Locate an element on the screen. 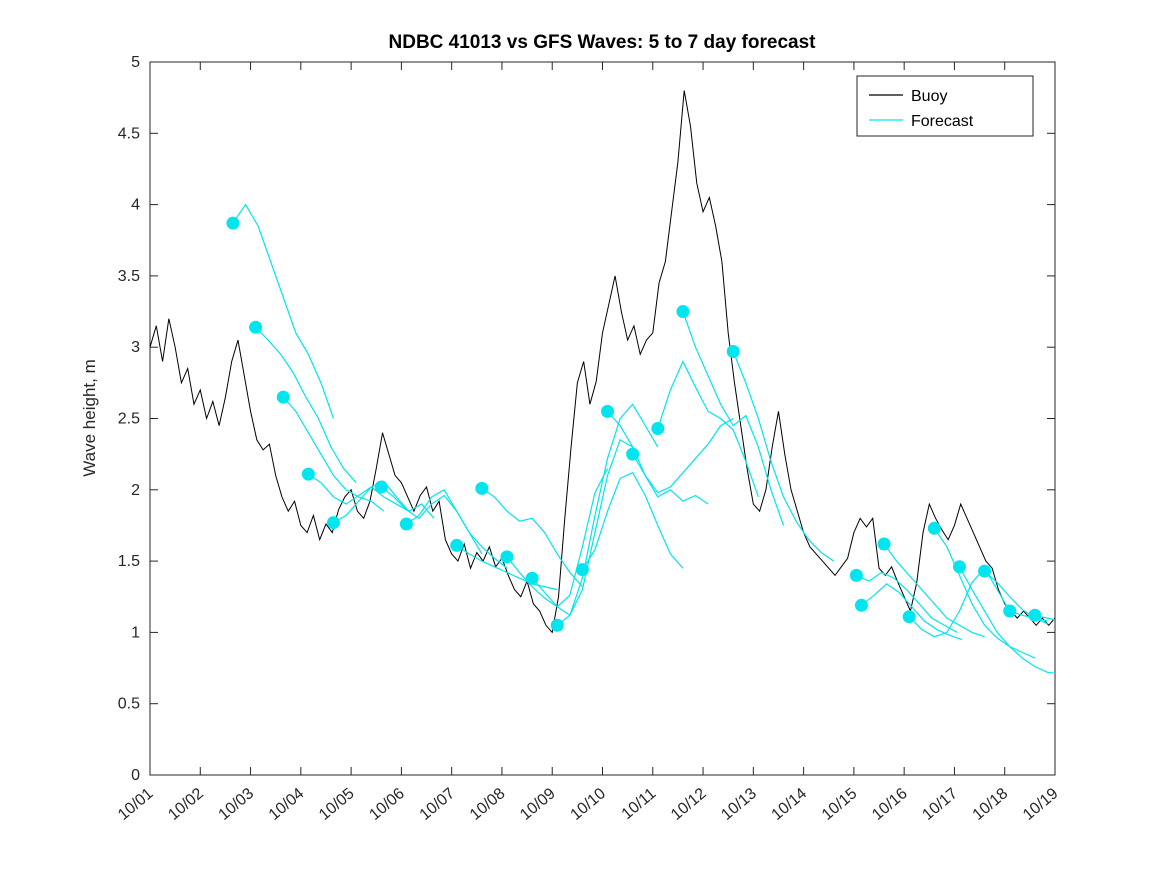 The image size is (1167, 875). y-tick-label: 2.5 is located at coordinates (129, 419).